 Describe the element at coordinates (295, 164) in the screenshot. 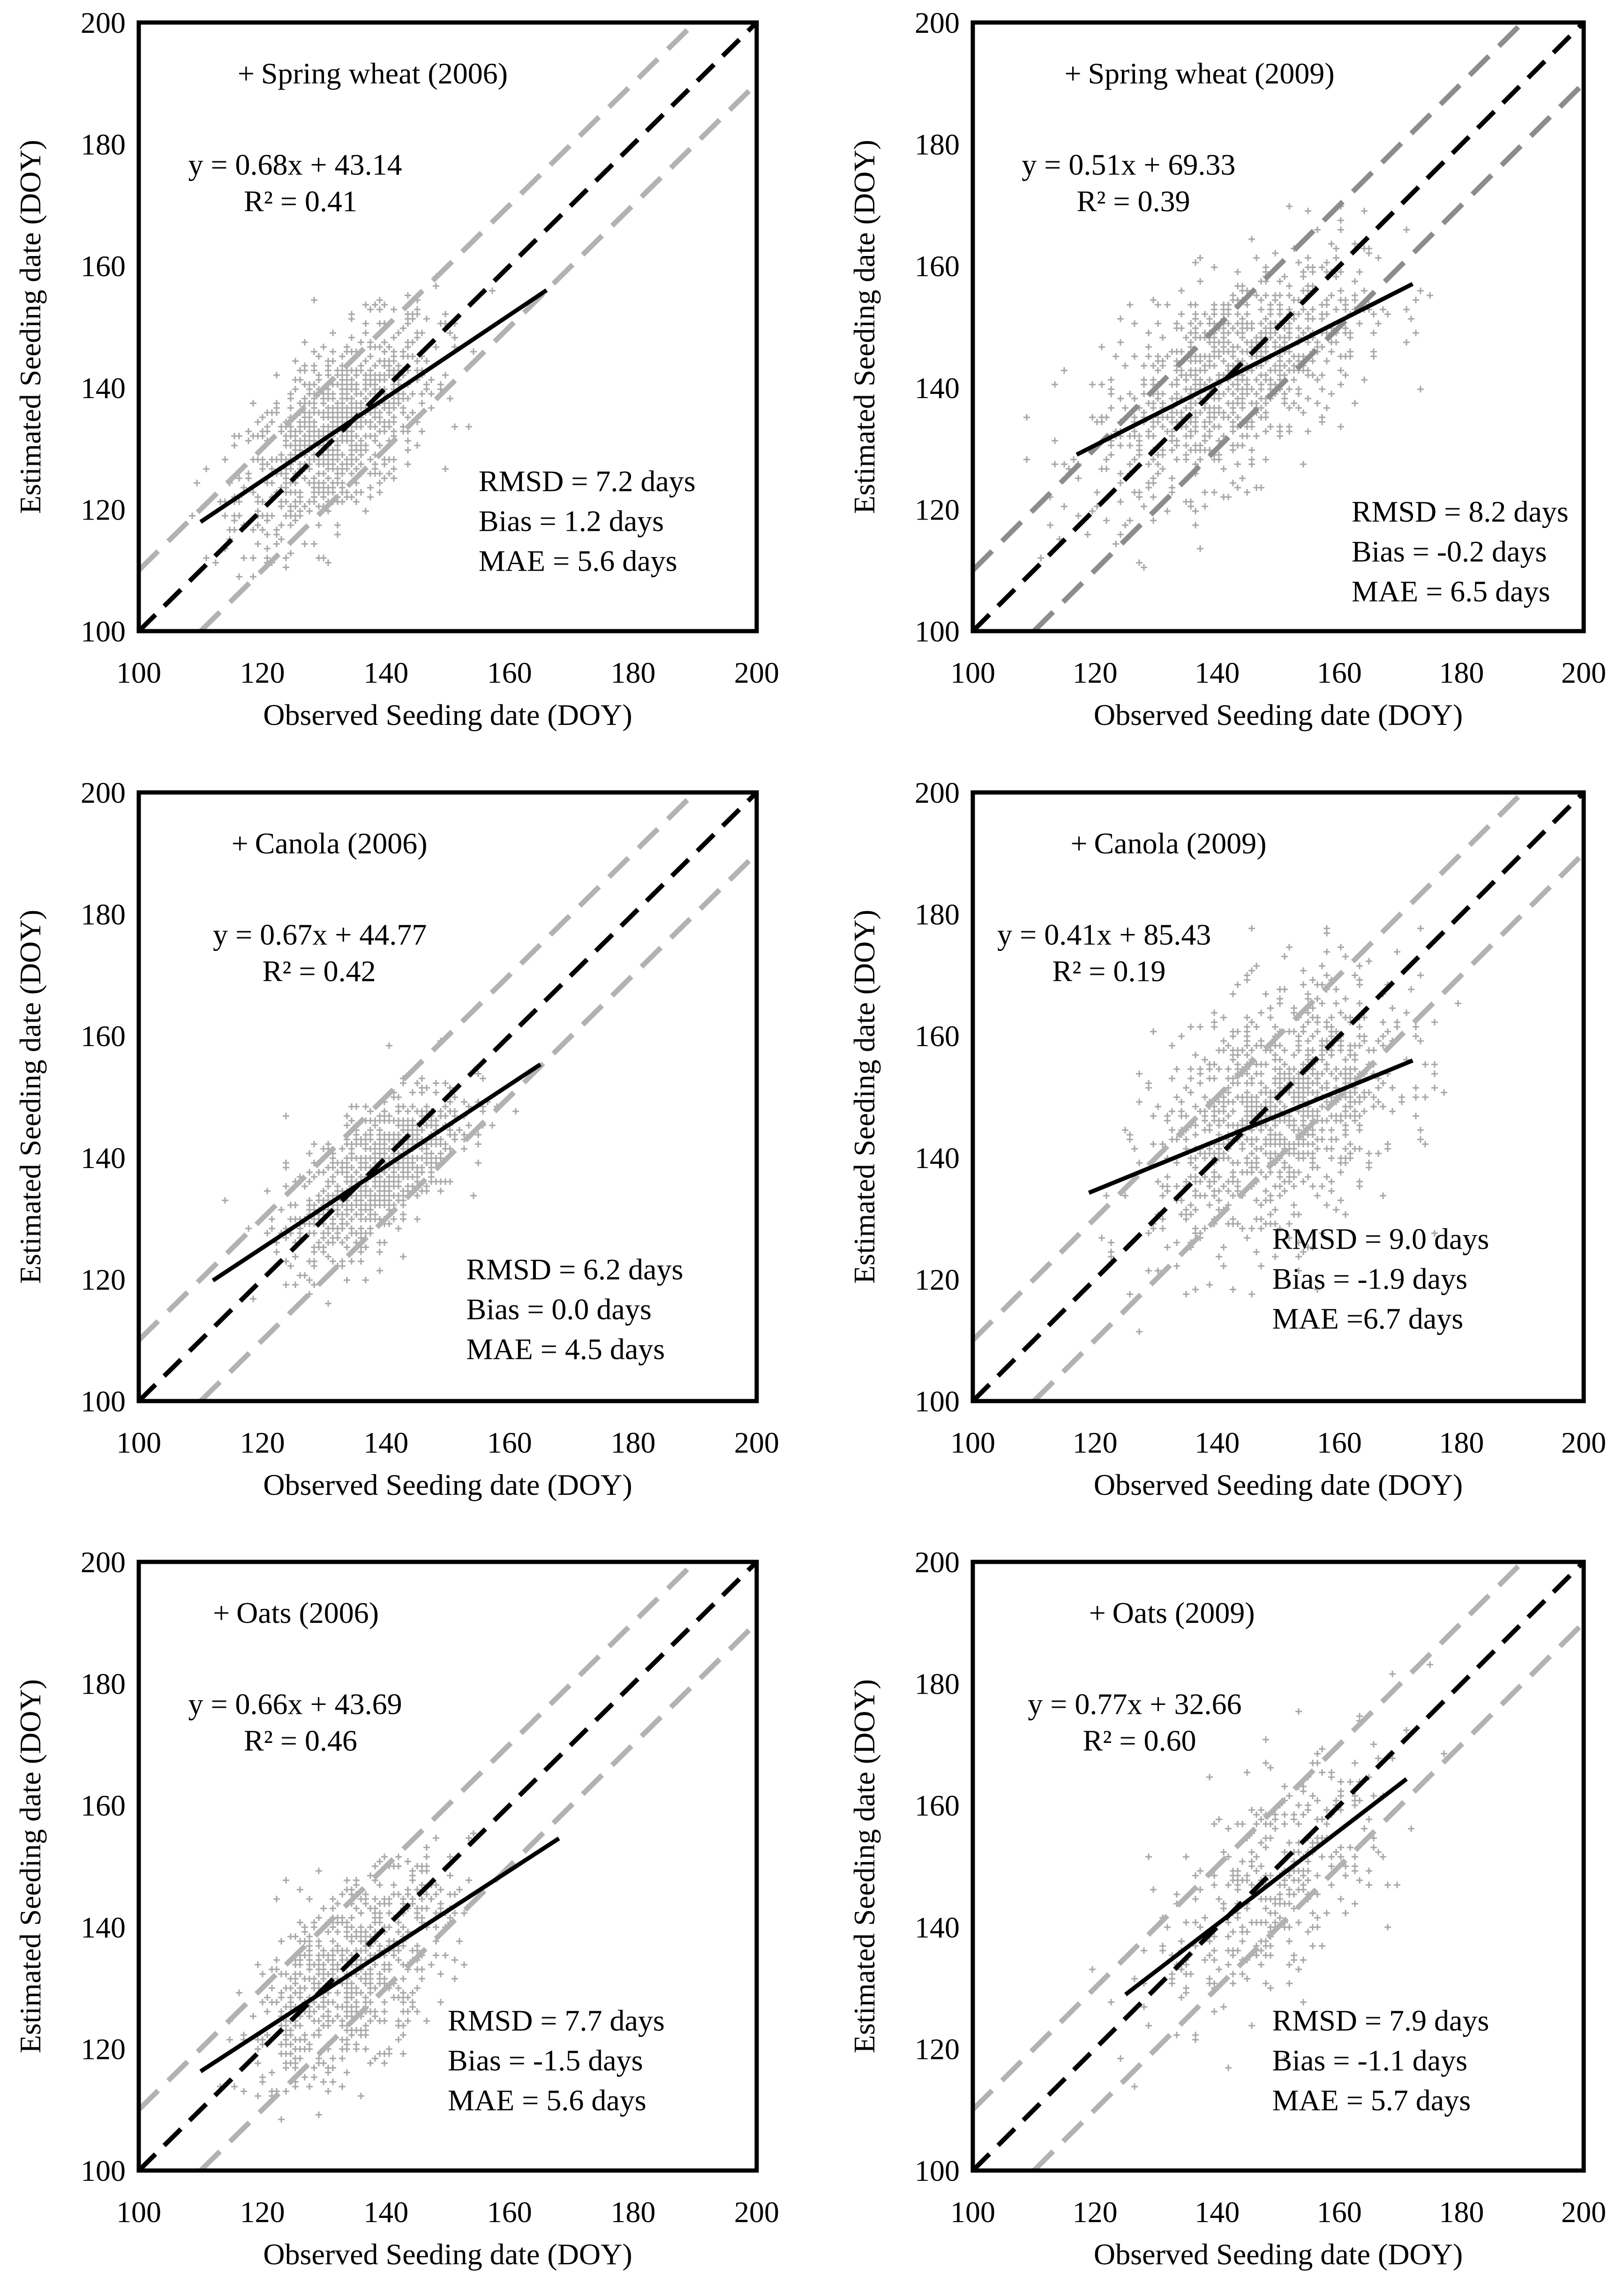

I see `regression-equation: y = 0.68x + 43.14` at that location.